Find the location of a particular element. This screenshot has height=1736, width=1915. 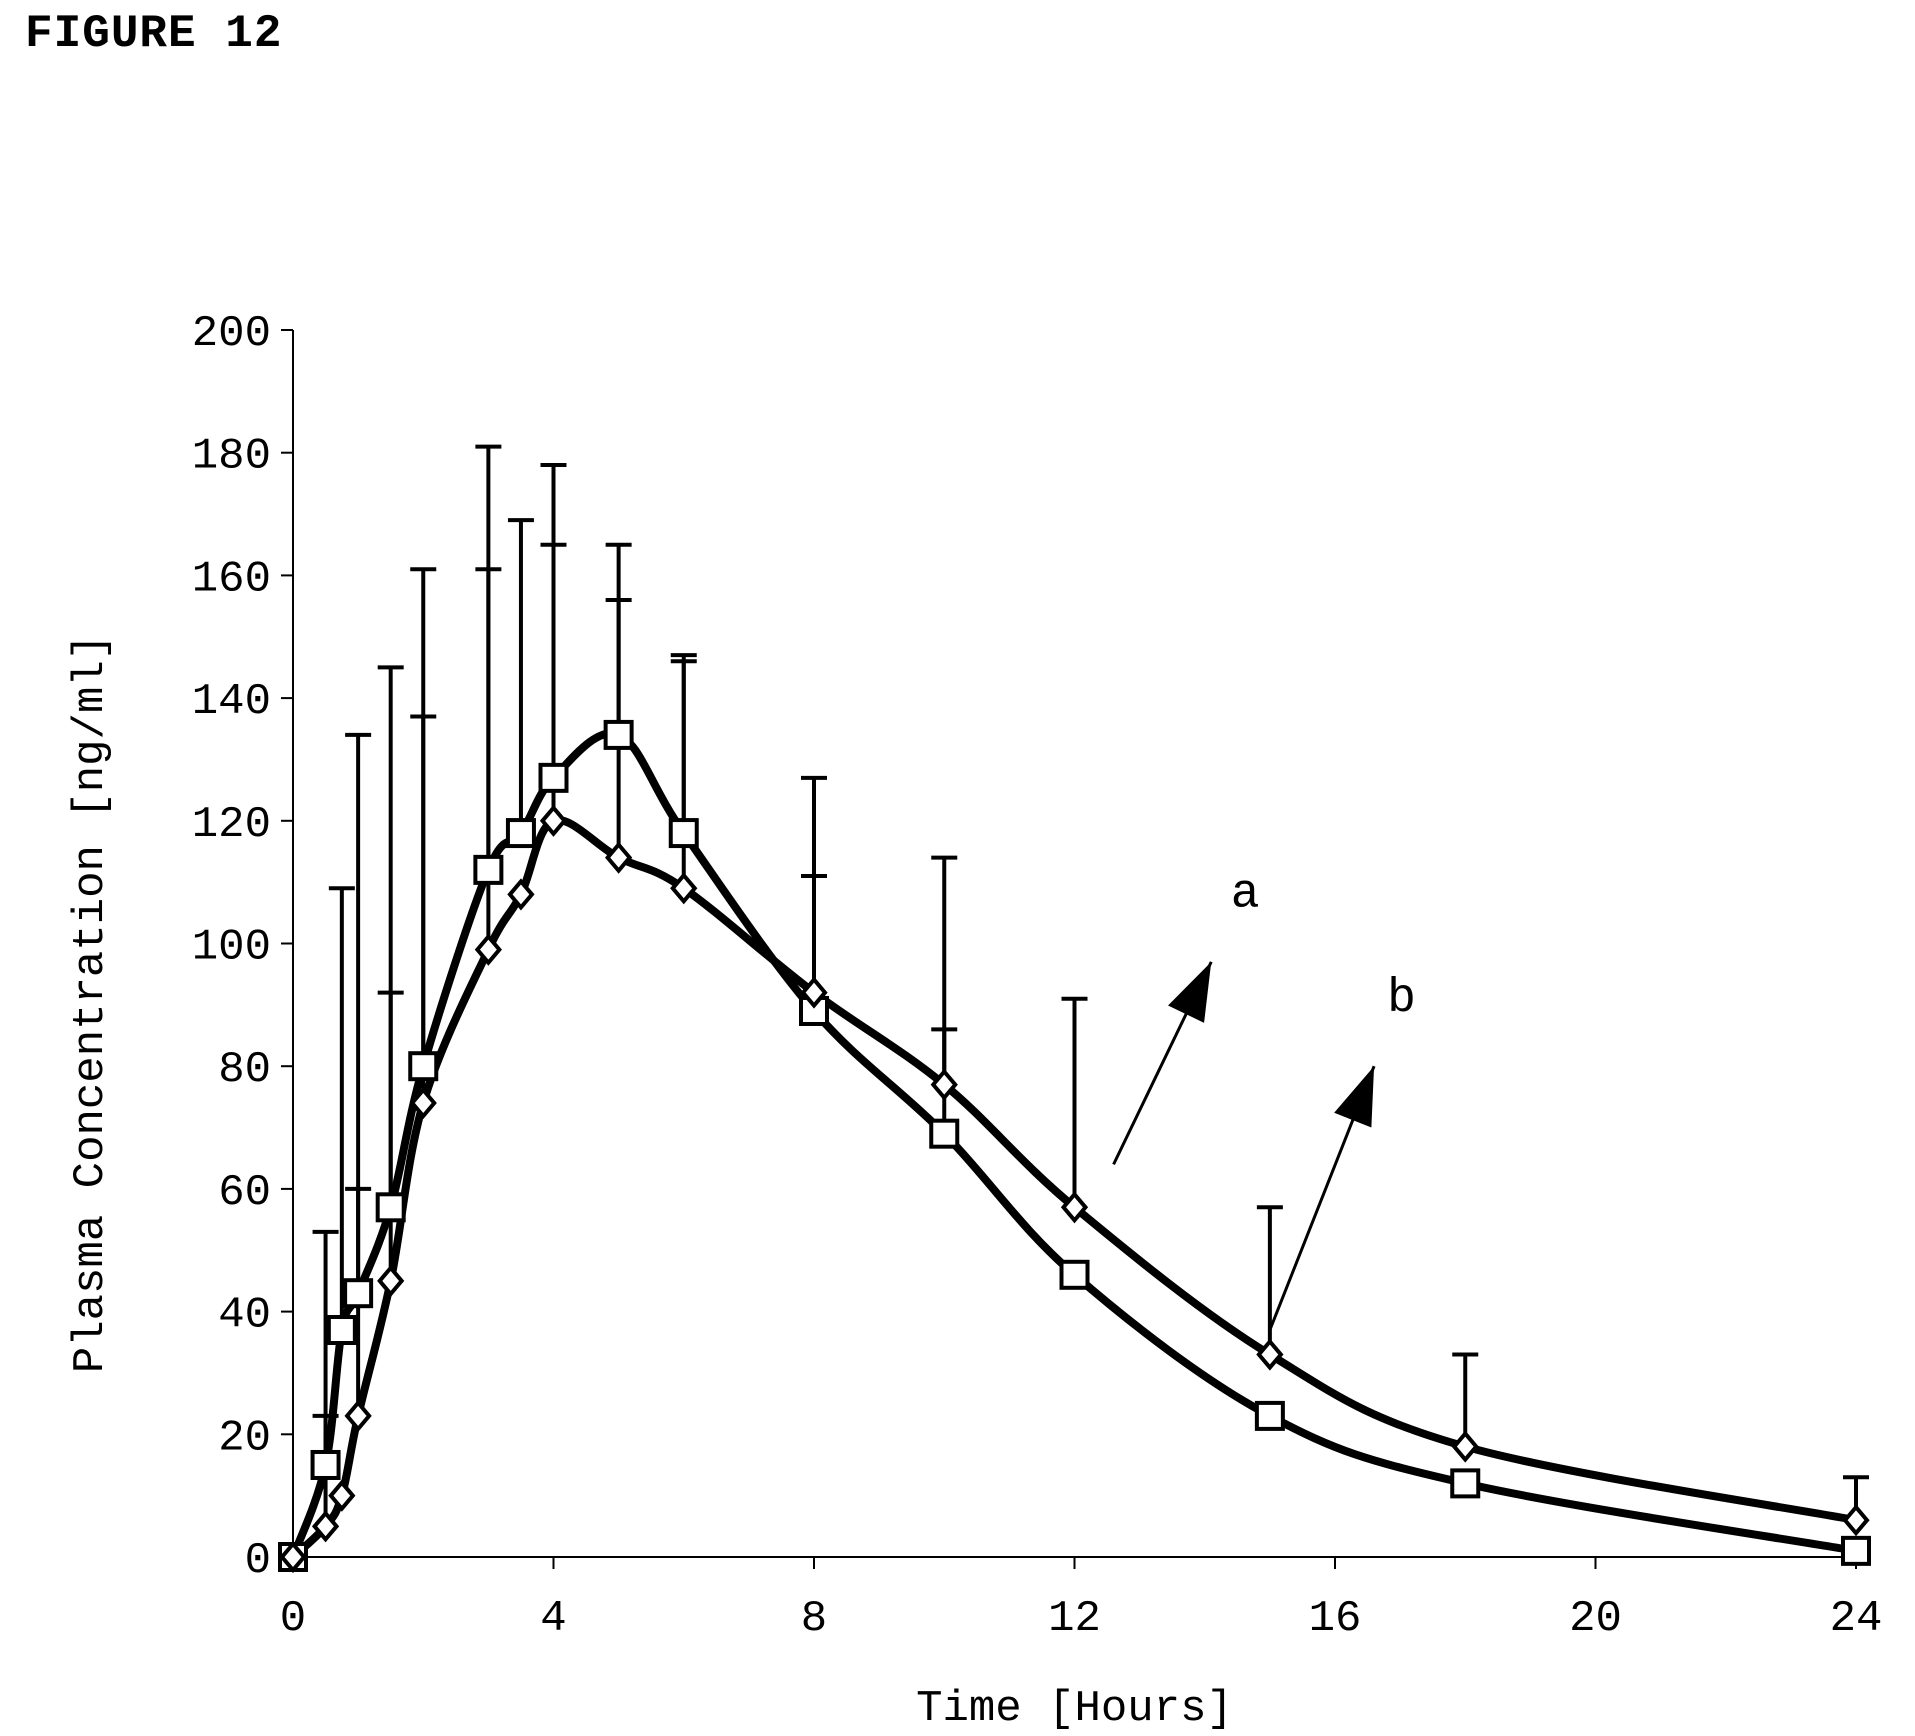

y-tick-label: 40 is located at coordinates (244, 1316).